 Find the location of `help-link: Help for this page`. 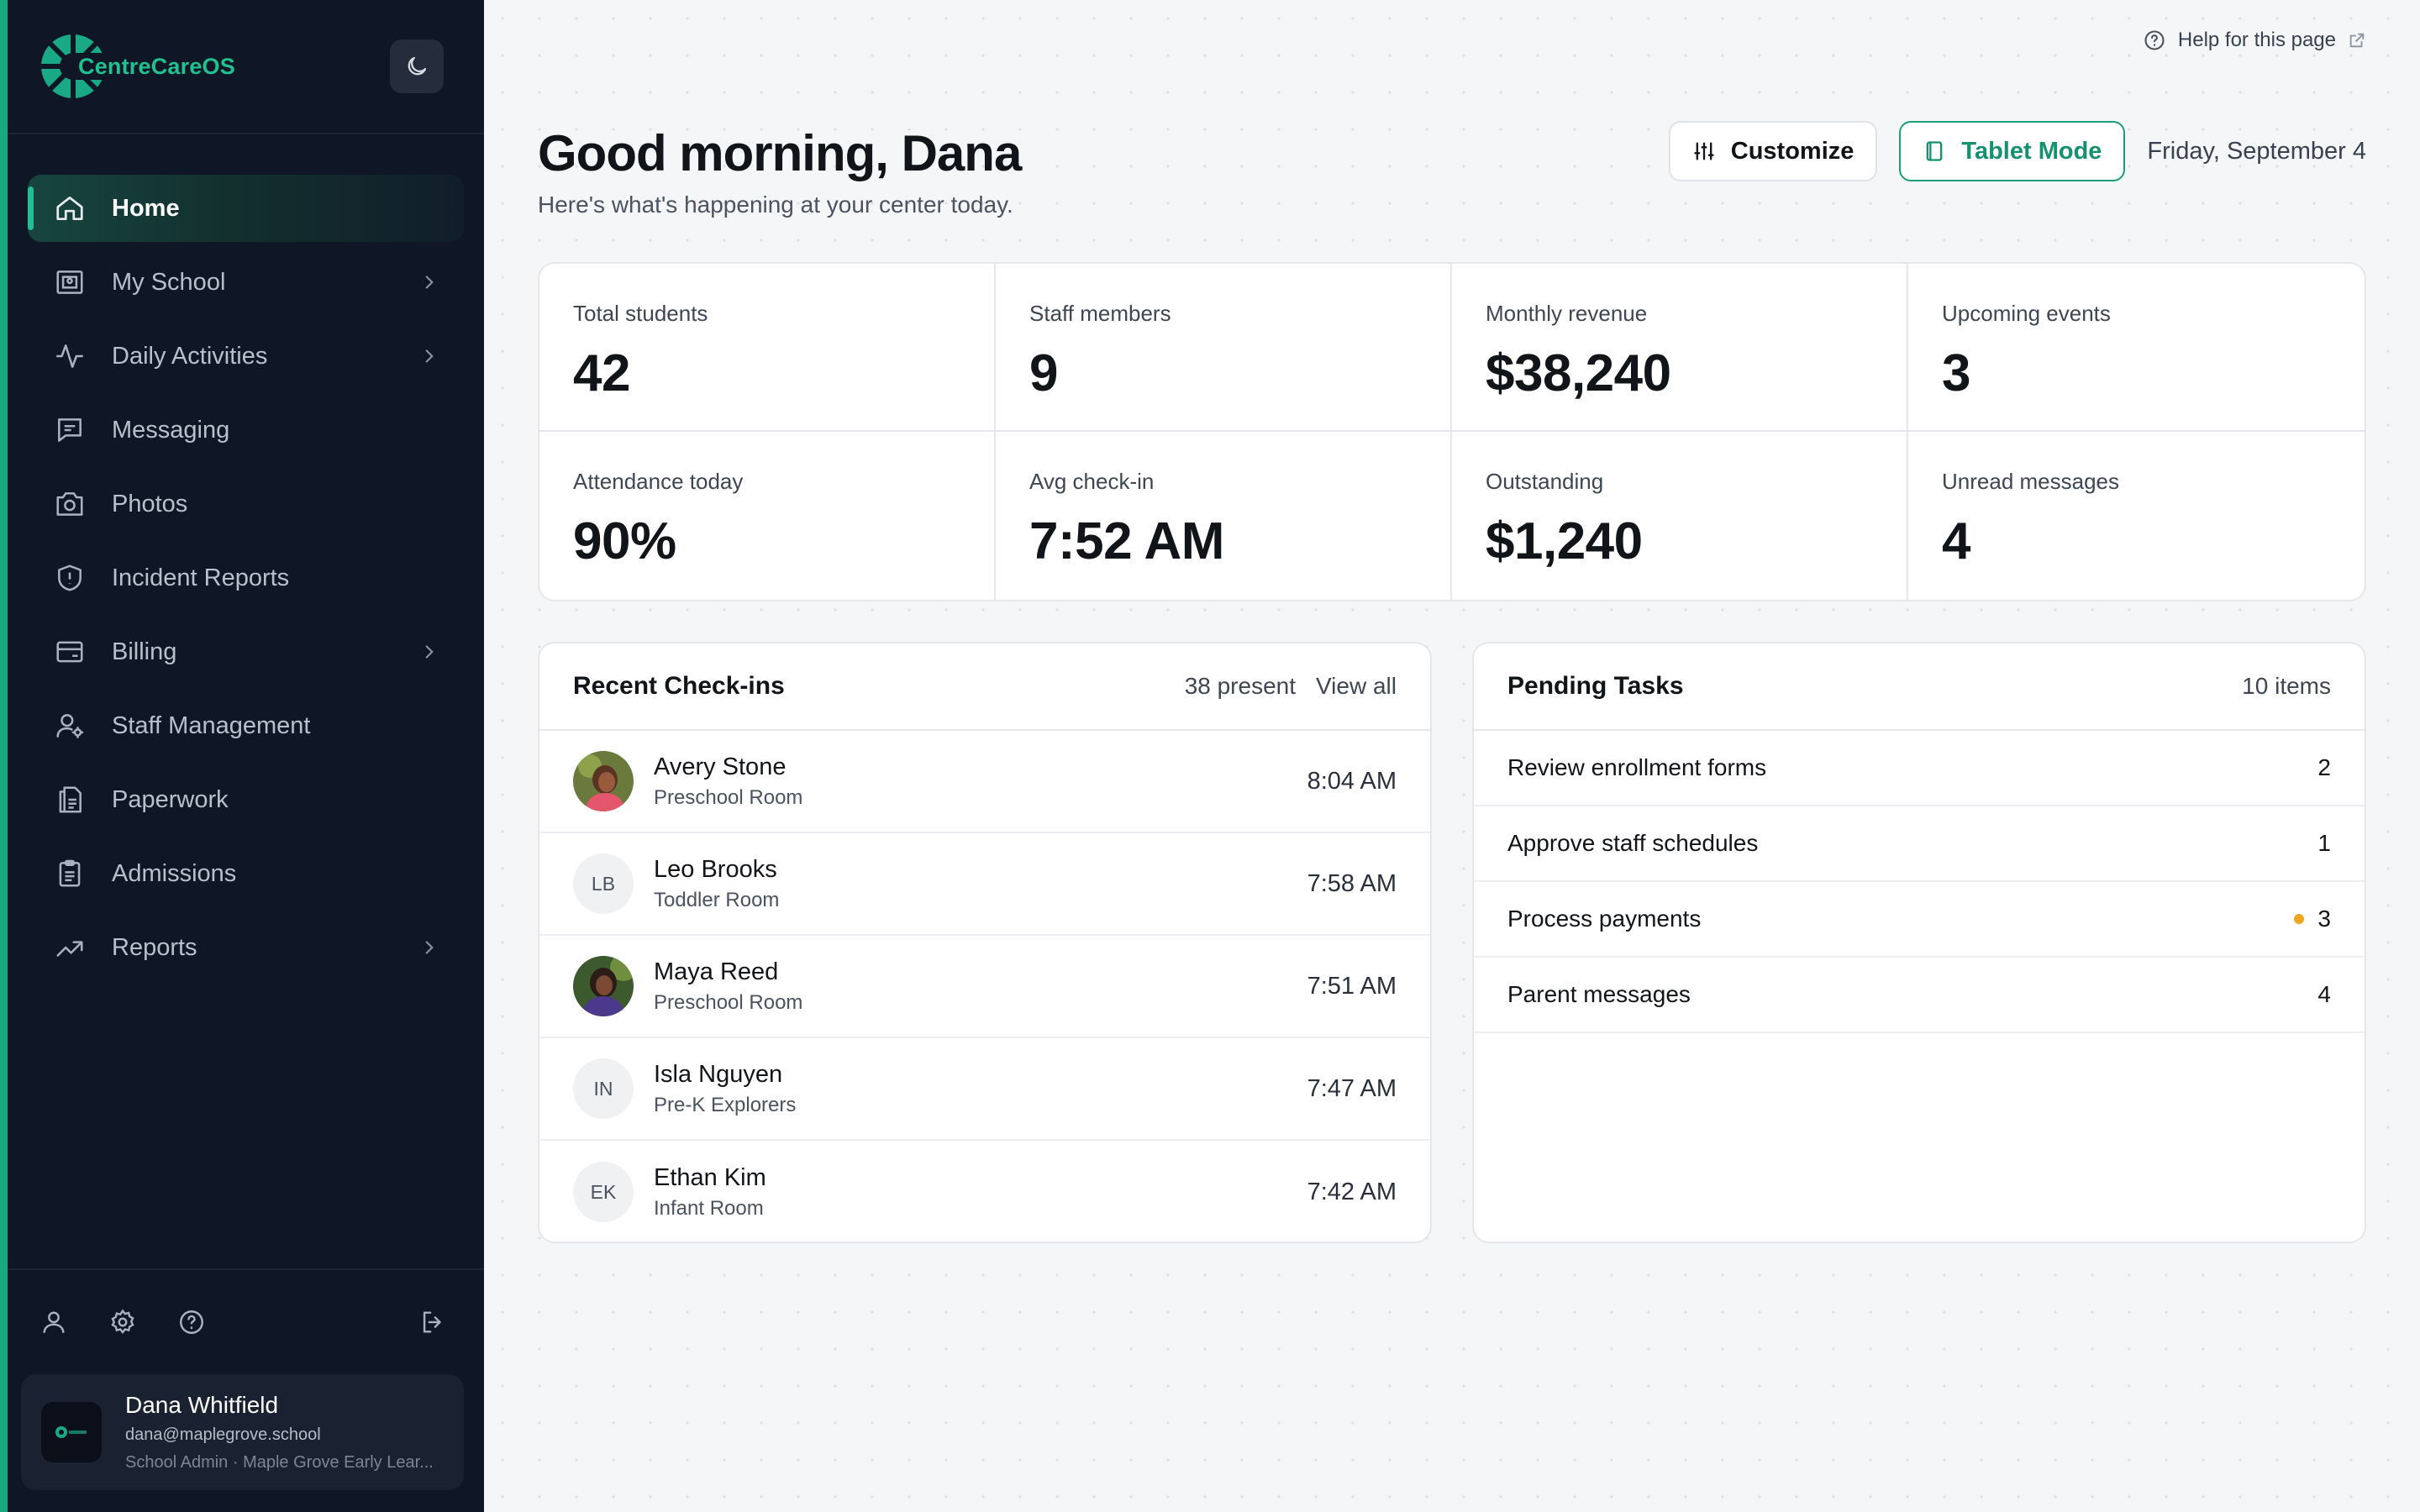

help-link: Help for this page is located at coordinates (2254, 40).